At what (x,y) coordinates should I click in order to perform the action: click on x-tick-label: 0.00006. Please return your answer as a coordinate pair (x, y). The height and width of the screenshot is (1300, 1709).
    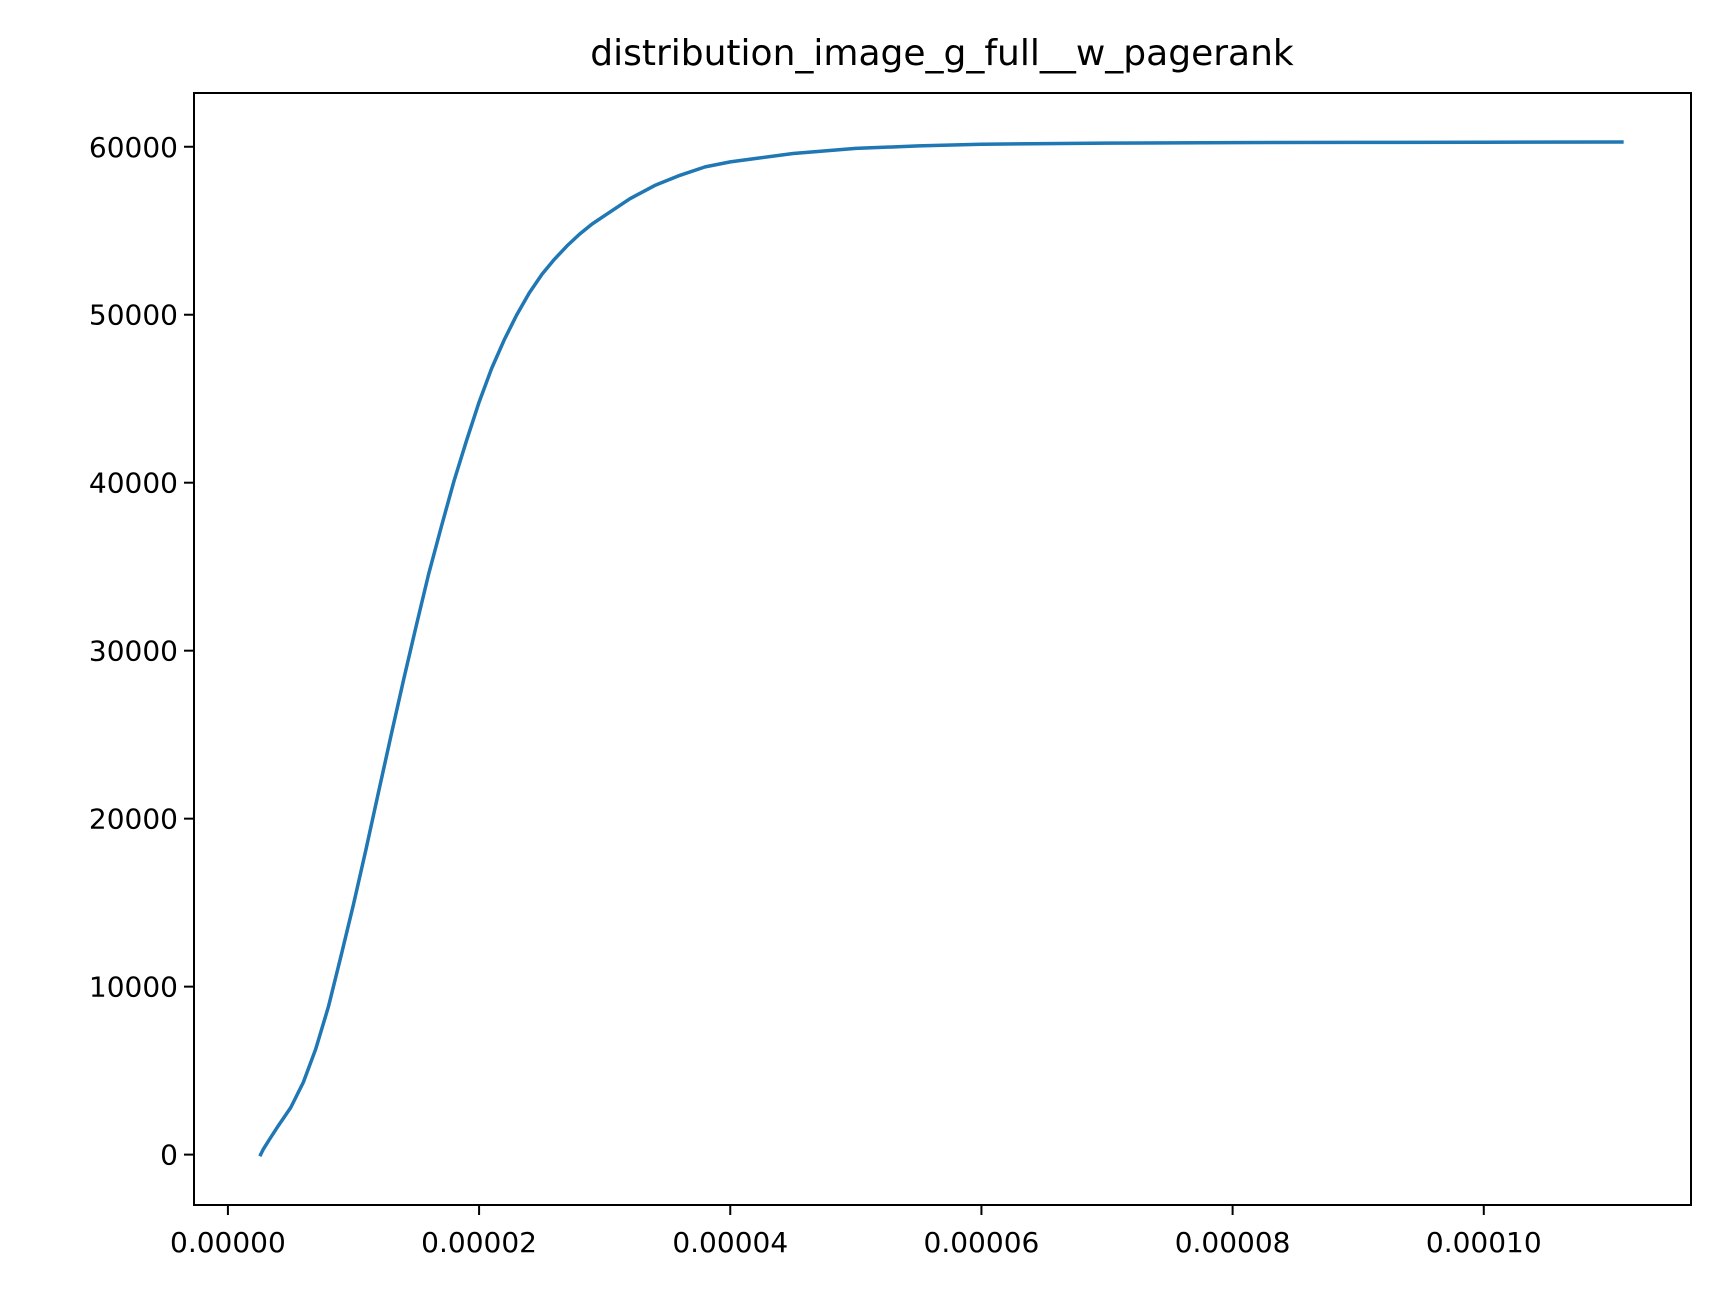
    Looking at the image, I should click on (982, 1242).